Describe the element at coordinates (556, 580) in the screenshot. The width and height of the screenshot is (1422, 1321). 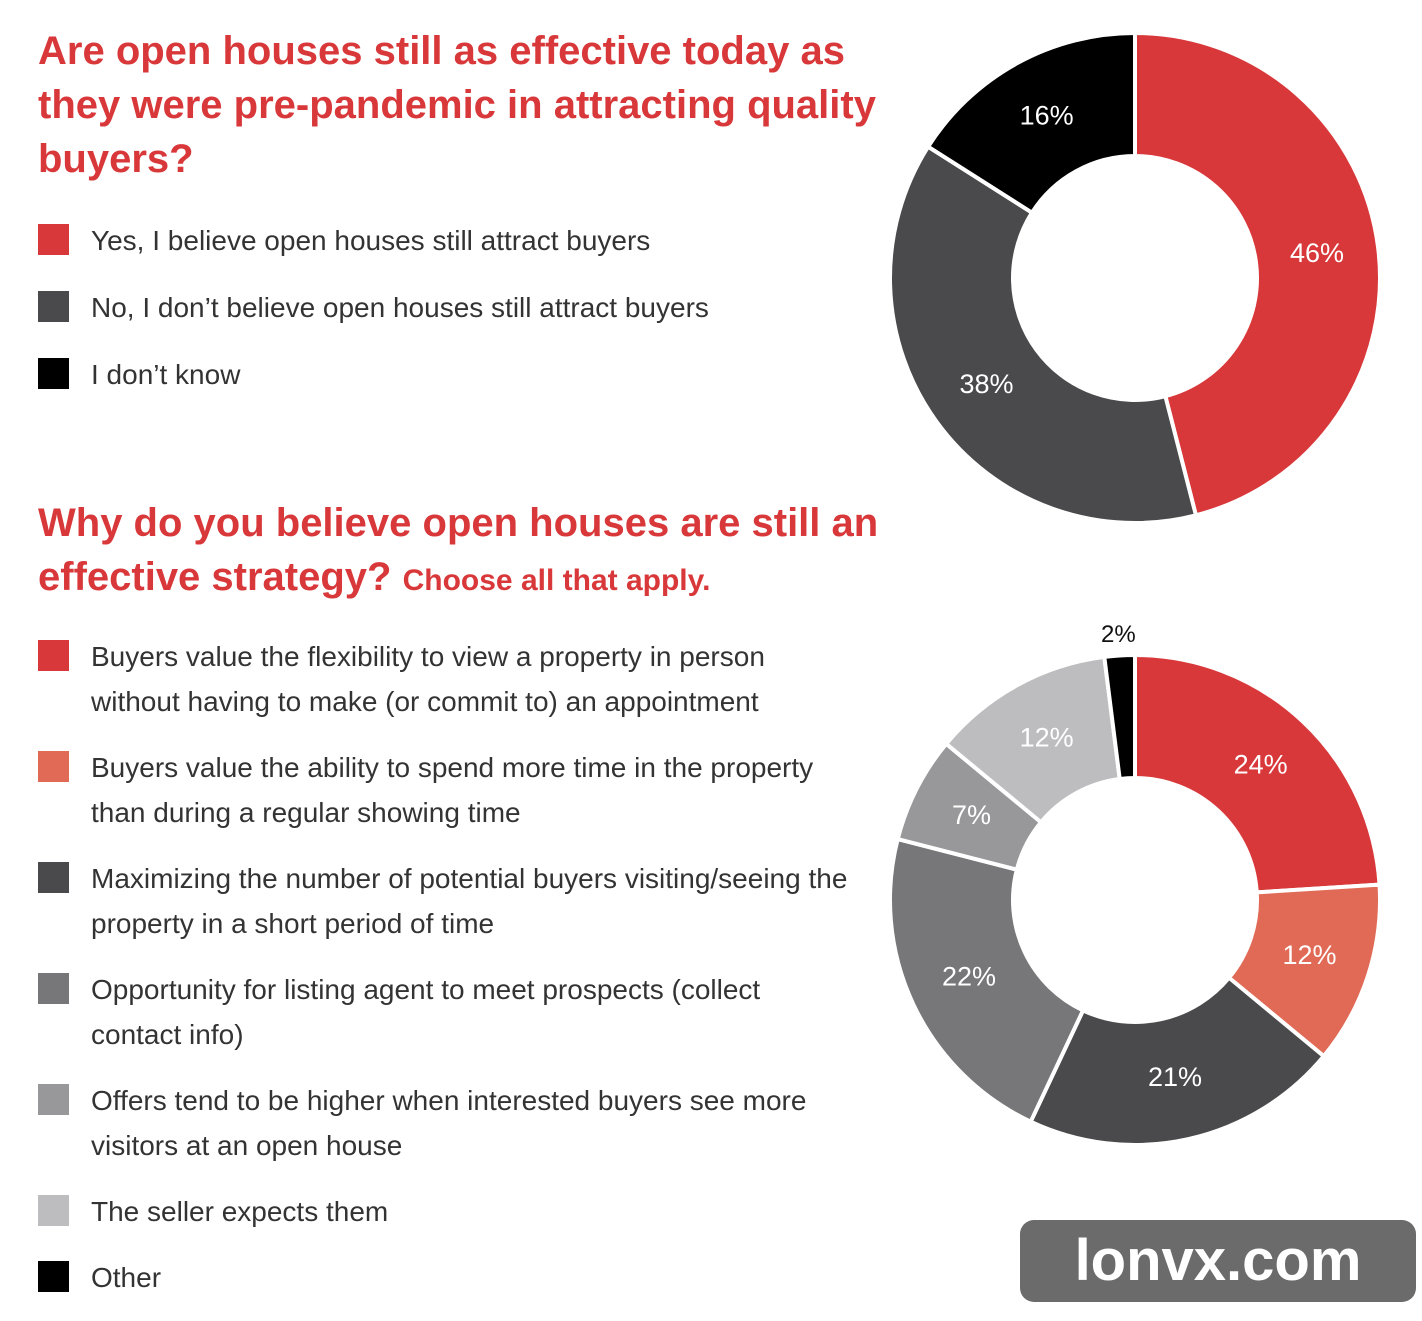
I see `chart-subtitle: Choose all that apply.` at that location.